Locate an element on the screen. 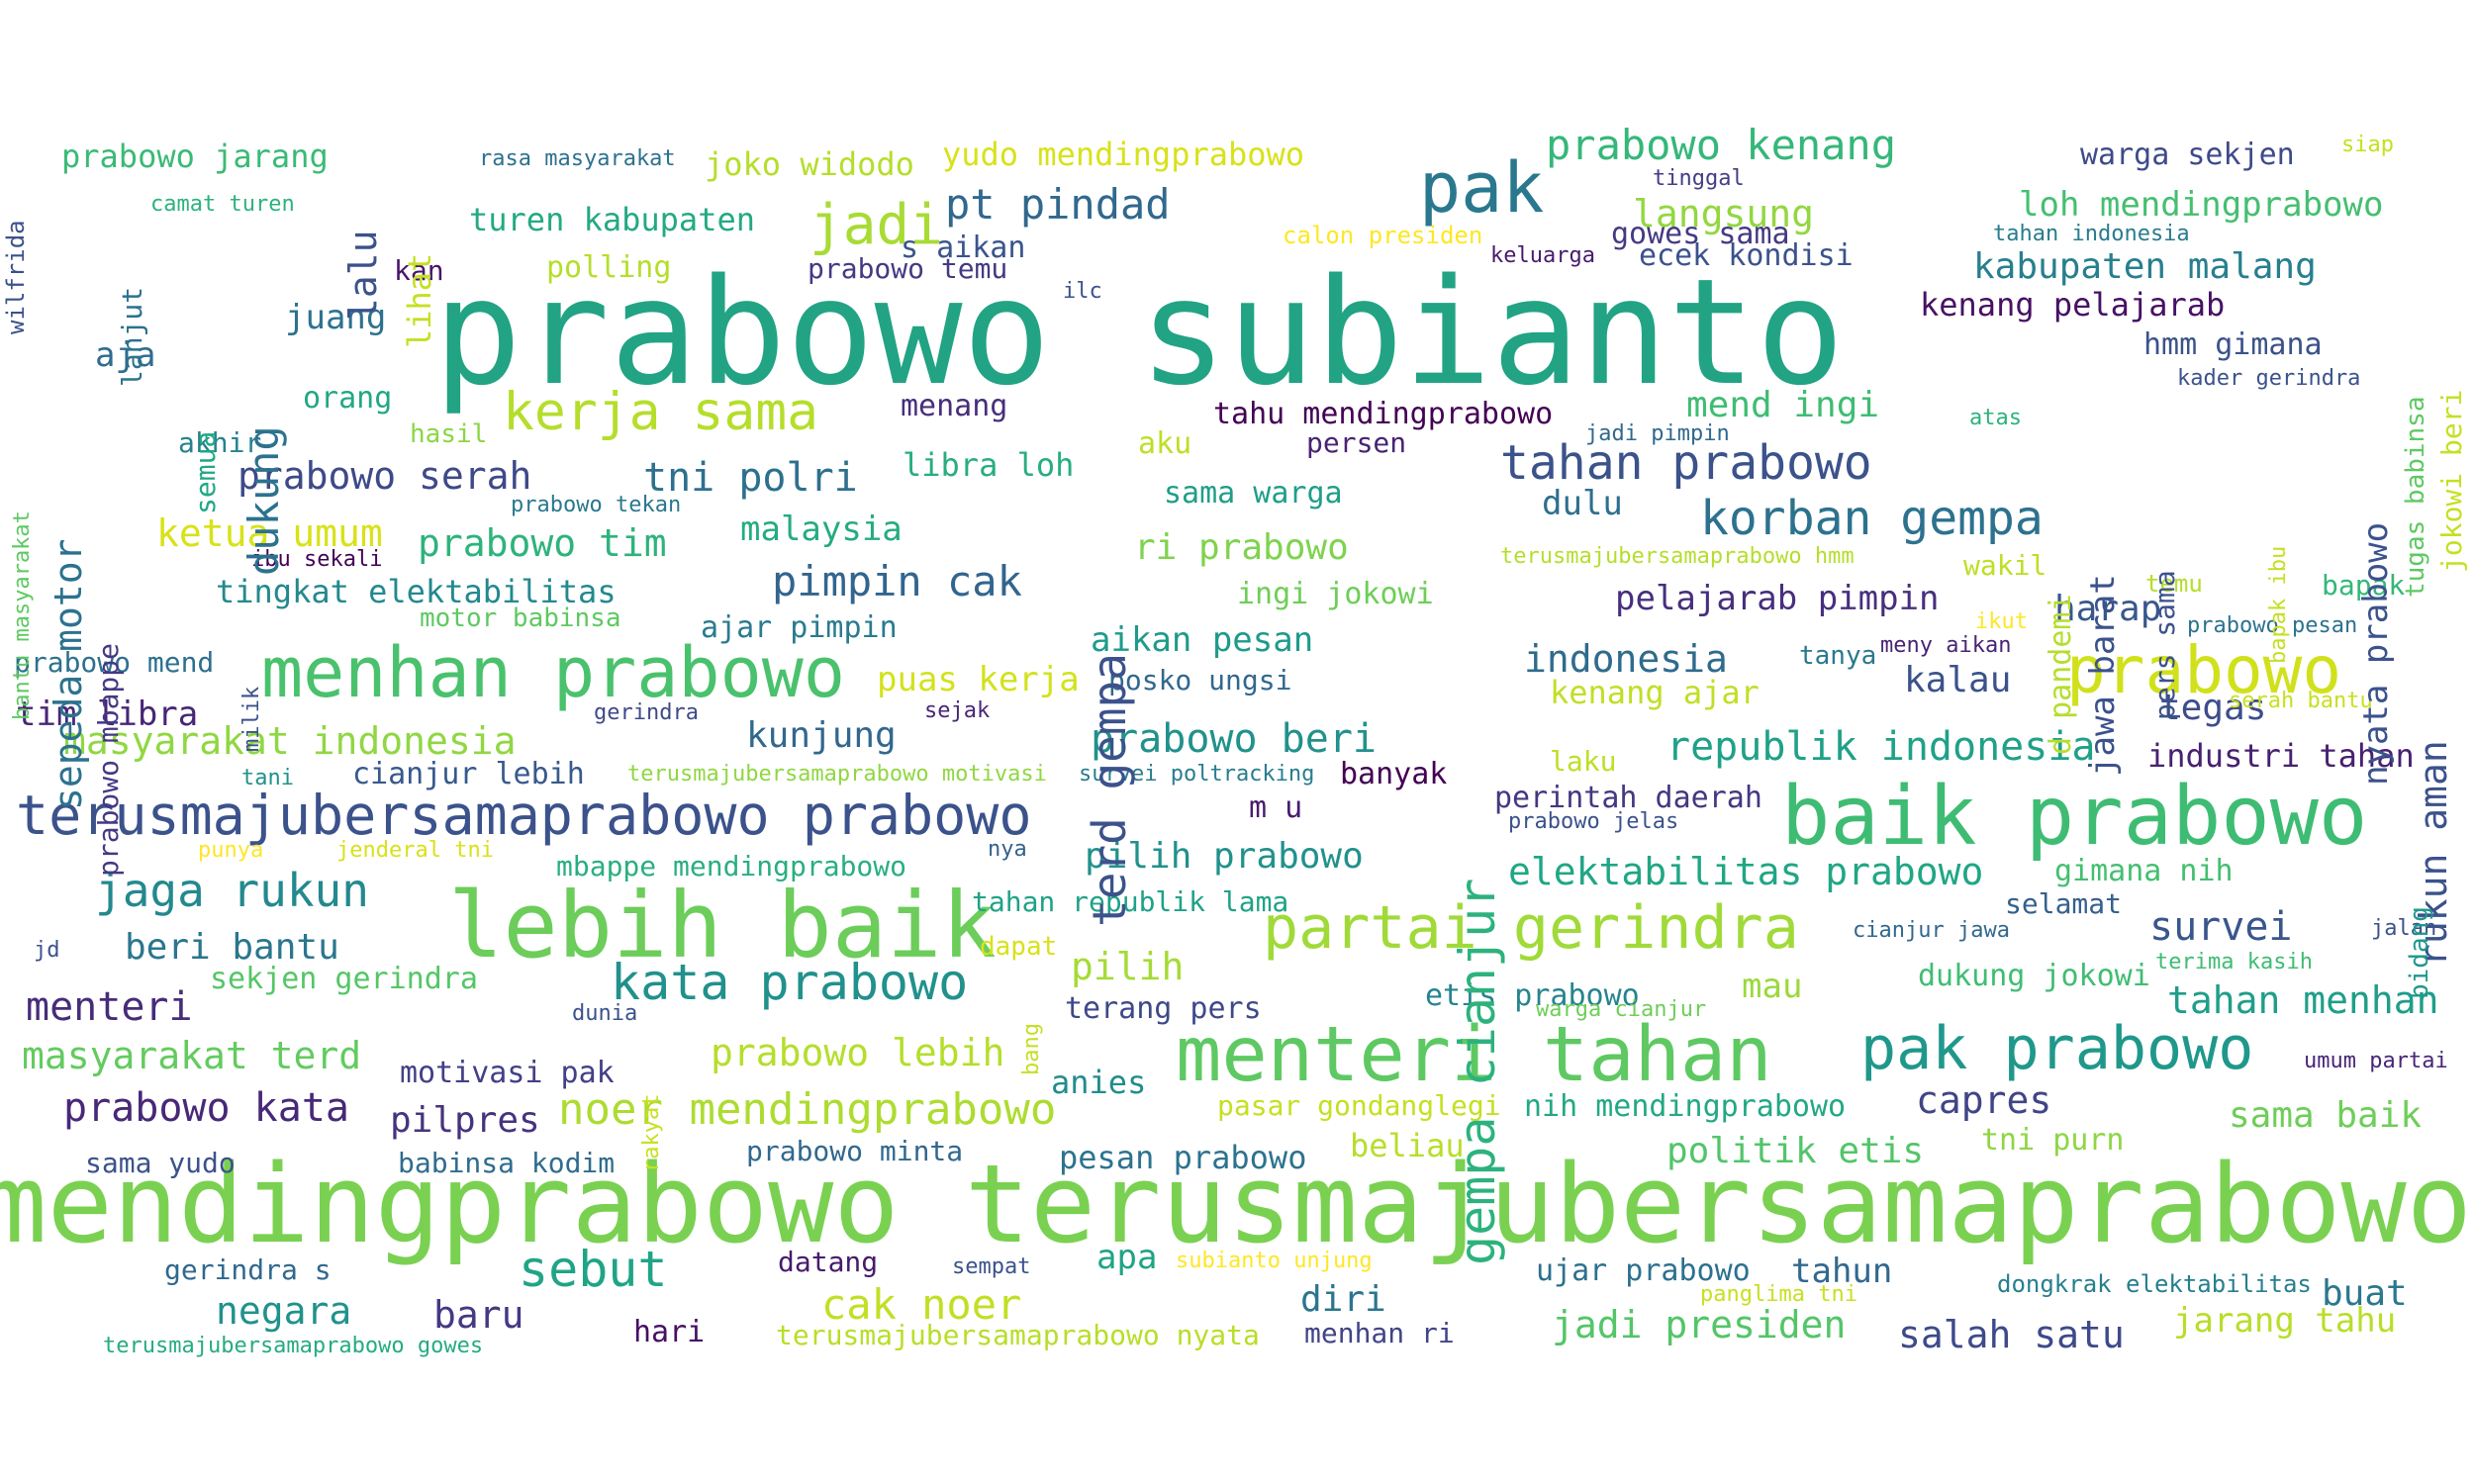 The width and height of the screenshot is (2474, 1484). word: menteri tahan is located at coordinates (1474, 1055).